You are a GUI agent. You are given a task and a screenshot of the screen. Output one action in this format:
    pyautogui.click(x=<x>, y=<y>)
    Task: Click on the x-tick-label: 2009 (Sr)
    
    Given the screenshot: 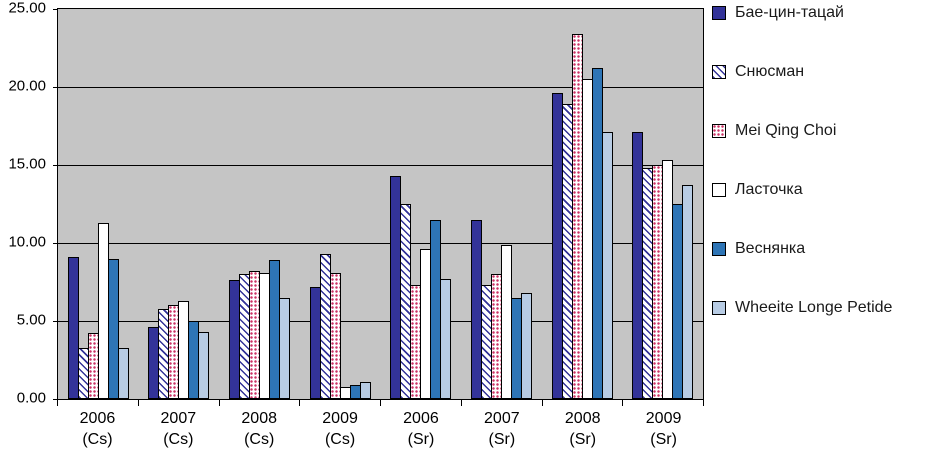 What is the action you would take?
    pyautogui.click(x=663, y=429)
    